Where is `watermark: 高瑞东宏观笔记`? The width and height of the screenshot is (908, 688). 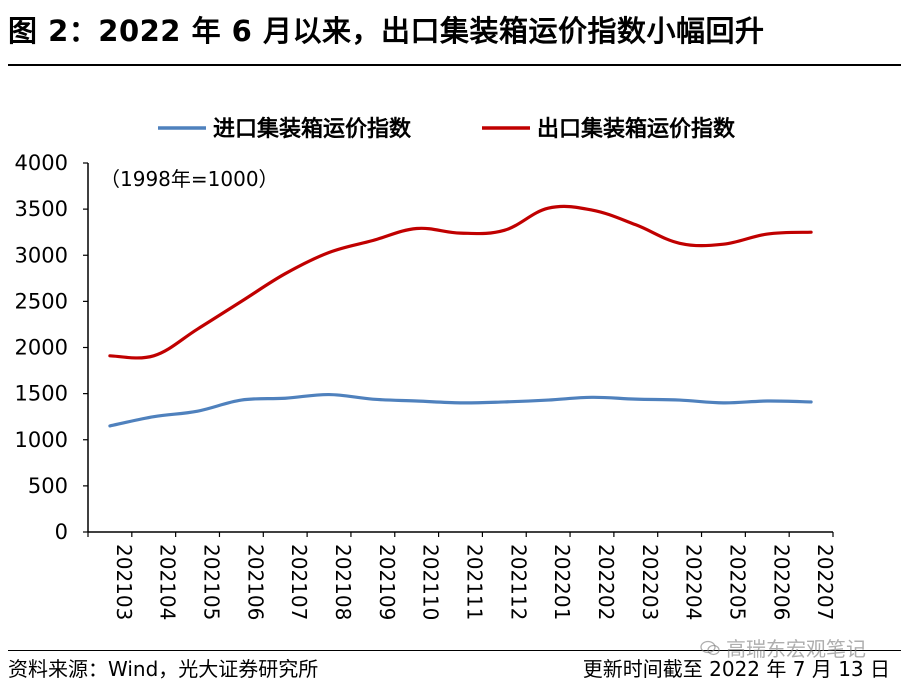 watermark: 高瑞东宏观笔记 is located at coordinates (783, 647).